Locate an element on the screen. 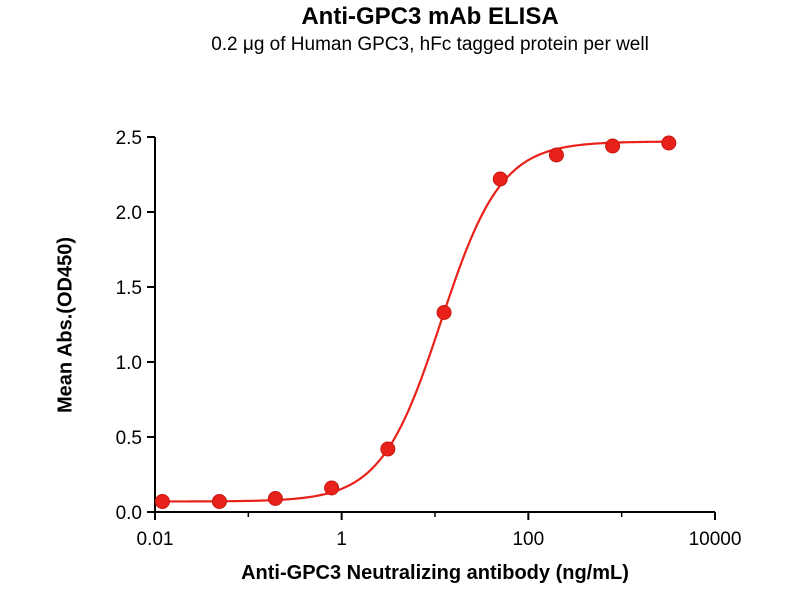 This screenshot has width=800, height=600. y-tick-label: 2.5 is located at coordinates (129, 138).